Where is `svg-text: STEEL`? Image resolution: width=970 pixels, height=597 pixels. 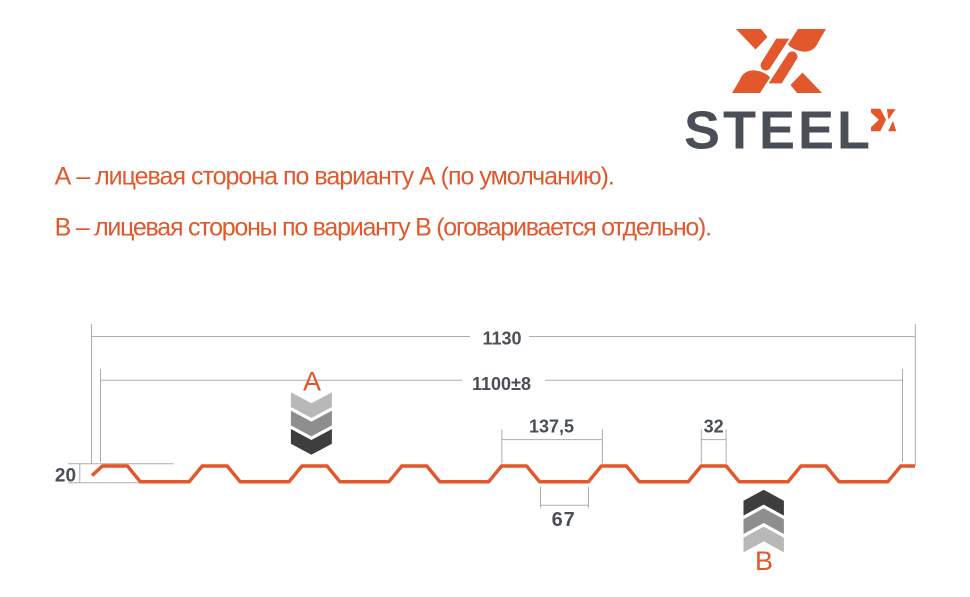 svg-text: STEEL is located at coordinates (778, 131).